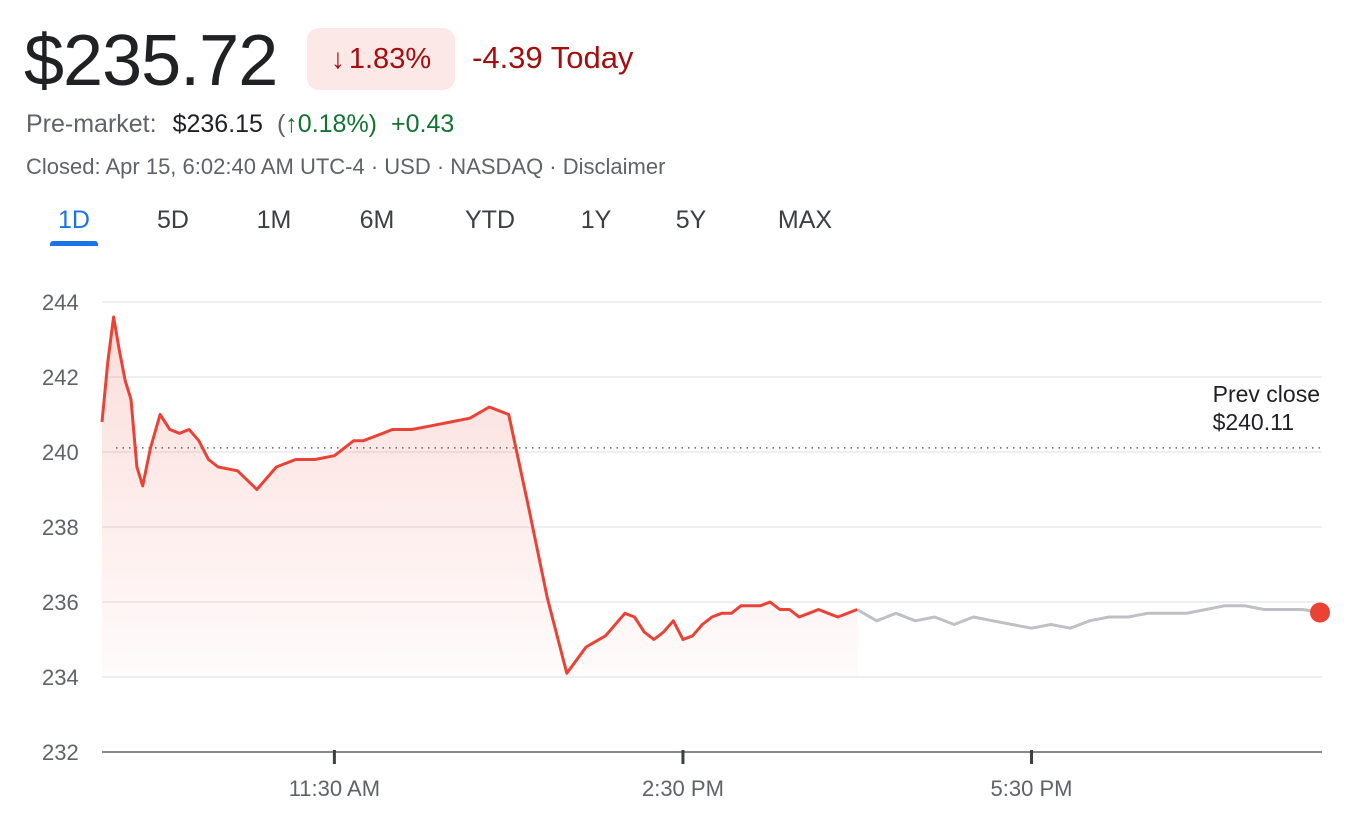  What do you see at coordinates (274, 220) in the screenshot?
I see `tab-1m: 1M` at bounding box center [274, 220].